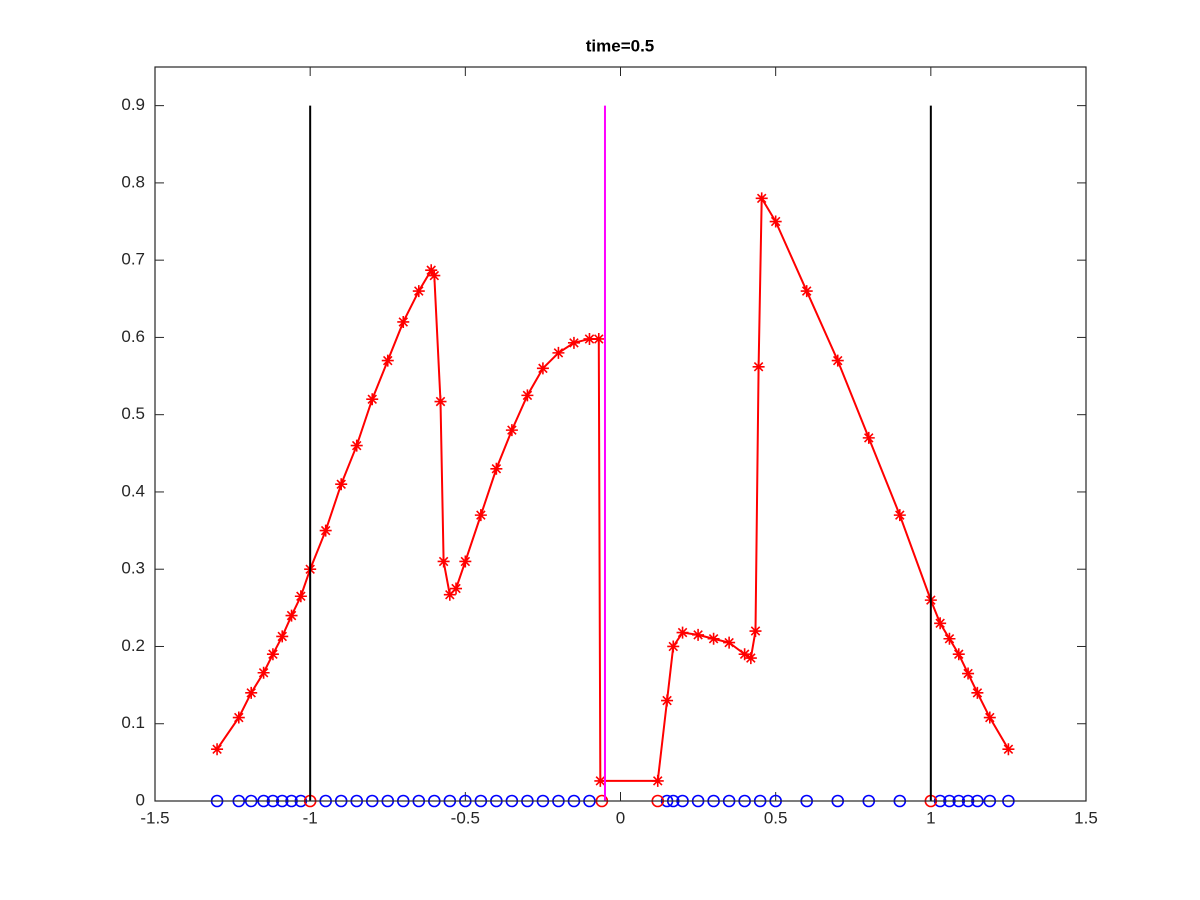  What do you see at coordinates (930, 817) in the screenshot?
I see `x-tick-label: 1` at bounding box center [930, 817].